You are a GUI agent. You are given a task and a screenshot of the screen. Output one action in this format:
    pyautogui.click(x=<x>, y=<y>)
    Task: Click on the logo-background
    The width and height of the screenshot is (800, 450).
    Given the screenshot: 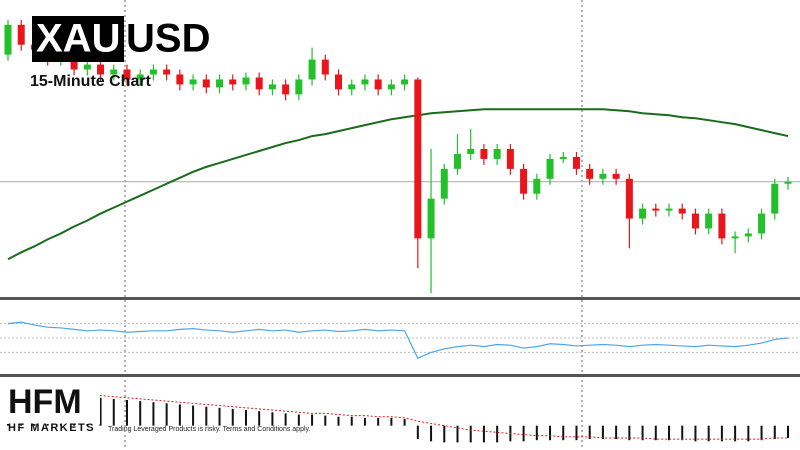 What is the action you would take?
    pyautogui.click(x=52, y=402)
    